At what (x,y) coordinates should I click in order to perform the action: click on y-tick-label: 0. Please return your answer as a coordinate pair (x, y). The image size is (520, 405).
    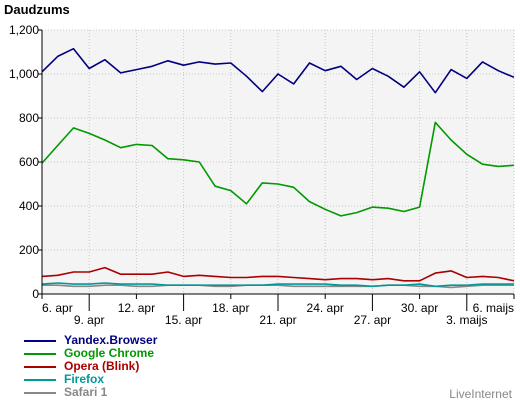
    Looking at the image, I should click on (35, 294).